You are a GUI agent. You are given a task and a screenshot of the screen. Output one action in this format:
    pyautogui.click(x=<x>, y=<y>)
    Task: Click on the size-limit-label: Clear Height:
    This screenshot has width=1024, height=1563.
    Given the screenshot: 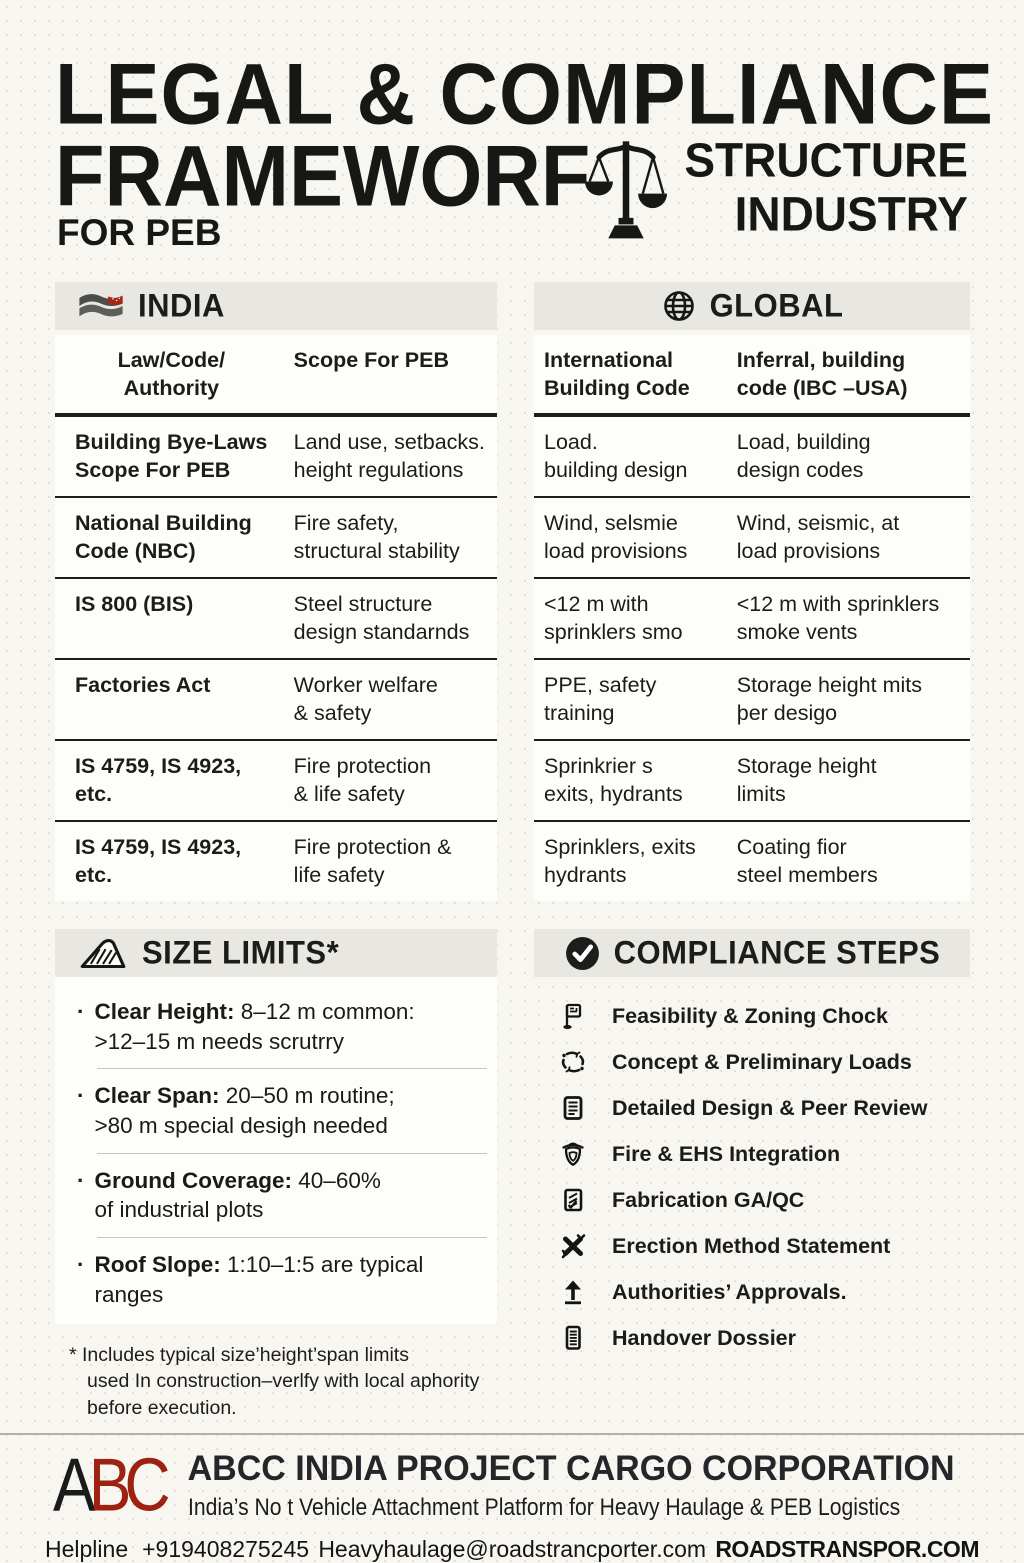 What is the action you would take?
    pyautogui.click(x=164, y=1011)
    